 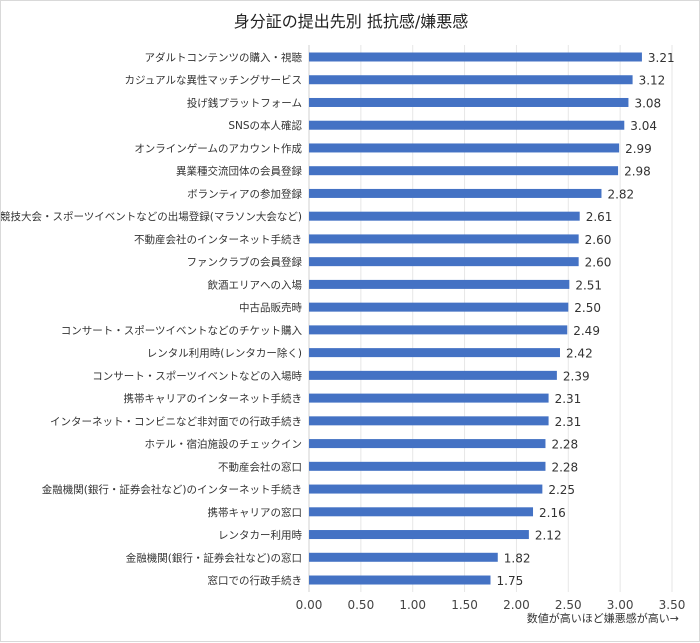 What do you see at coordinates (652, 81) in the screenshot?
I see `value-label: 3.12` at bounding box center [652, 81].